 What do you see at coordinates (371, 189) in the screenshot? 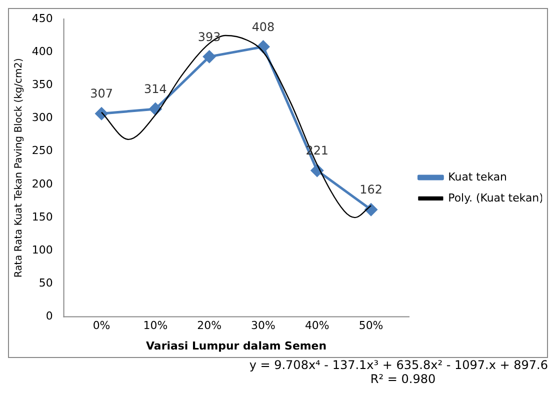
I see `data-label: 162` at bounding box center [371, 189].